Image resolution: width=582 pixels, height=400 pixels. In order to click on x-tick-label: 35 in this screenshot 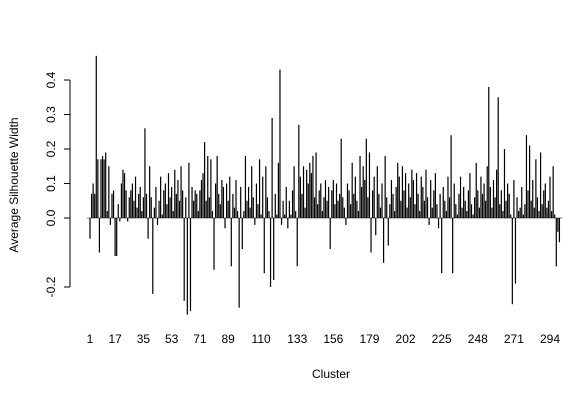, I will do `click(144, 339)`.